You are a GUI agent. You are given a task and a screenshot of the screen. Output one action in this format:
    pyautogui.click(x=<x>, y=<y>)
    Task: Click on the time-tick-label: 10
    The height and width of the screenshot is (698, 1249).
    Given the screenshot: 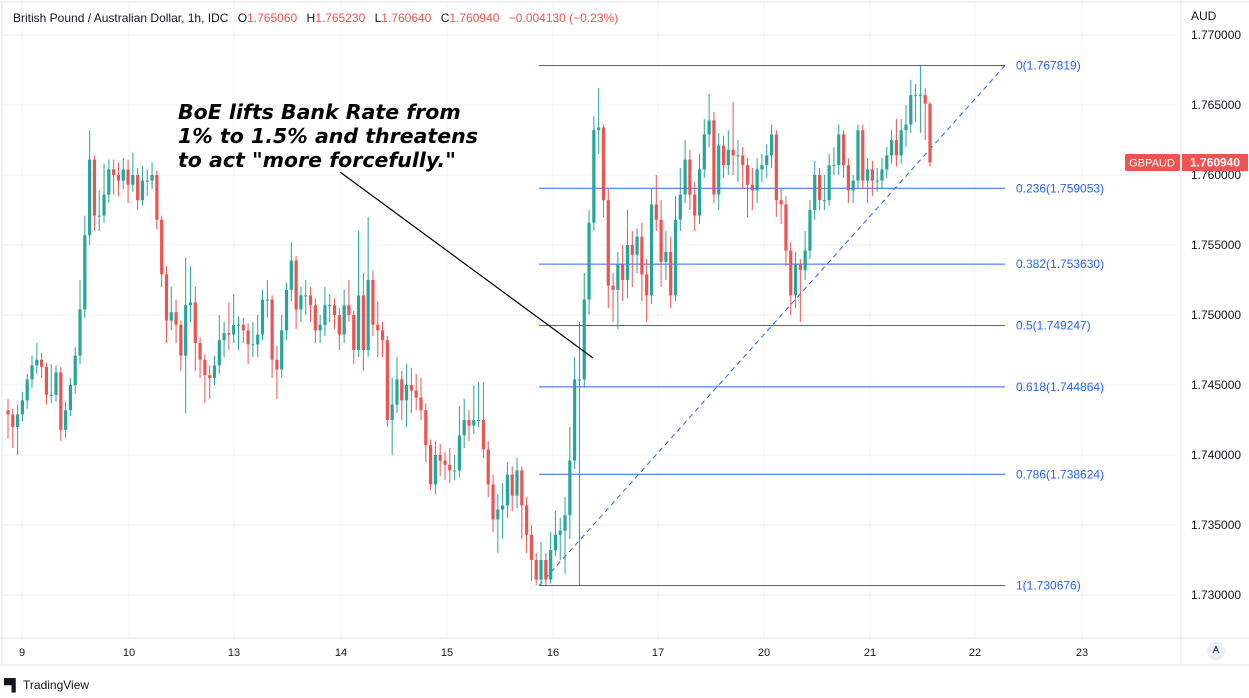 What is the action you would take?
    pyautogui.click(x=129, y=653)
    